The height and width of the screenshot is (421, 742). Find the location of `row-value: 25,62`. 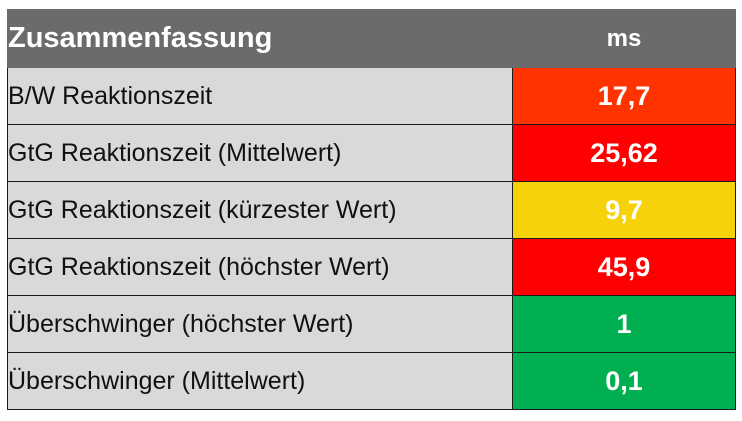

row-value: 25,62 is located at coordinates (624, 153).